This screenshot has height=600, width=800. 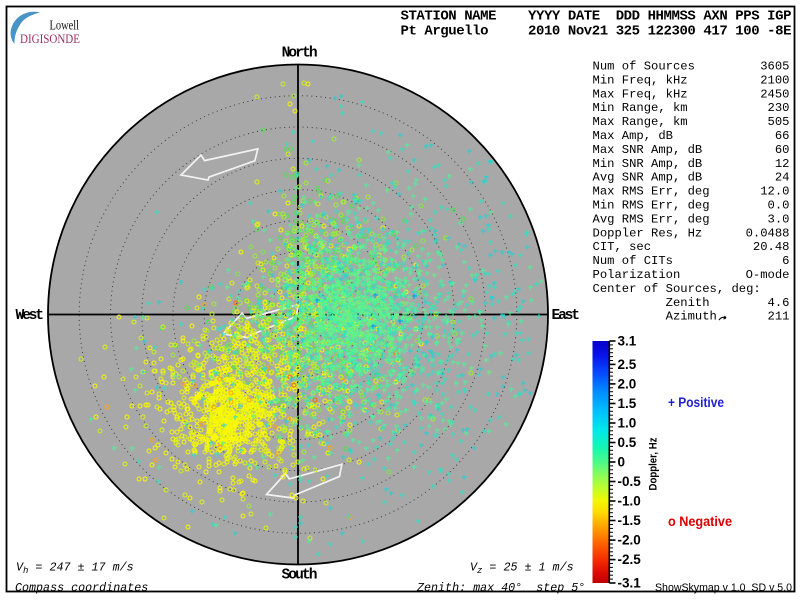 I want to click on svg-text: West, so click(x=30, y=316).